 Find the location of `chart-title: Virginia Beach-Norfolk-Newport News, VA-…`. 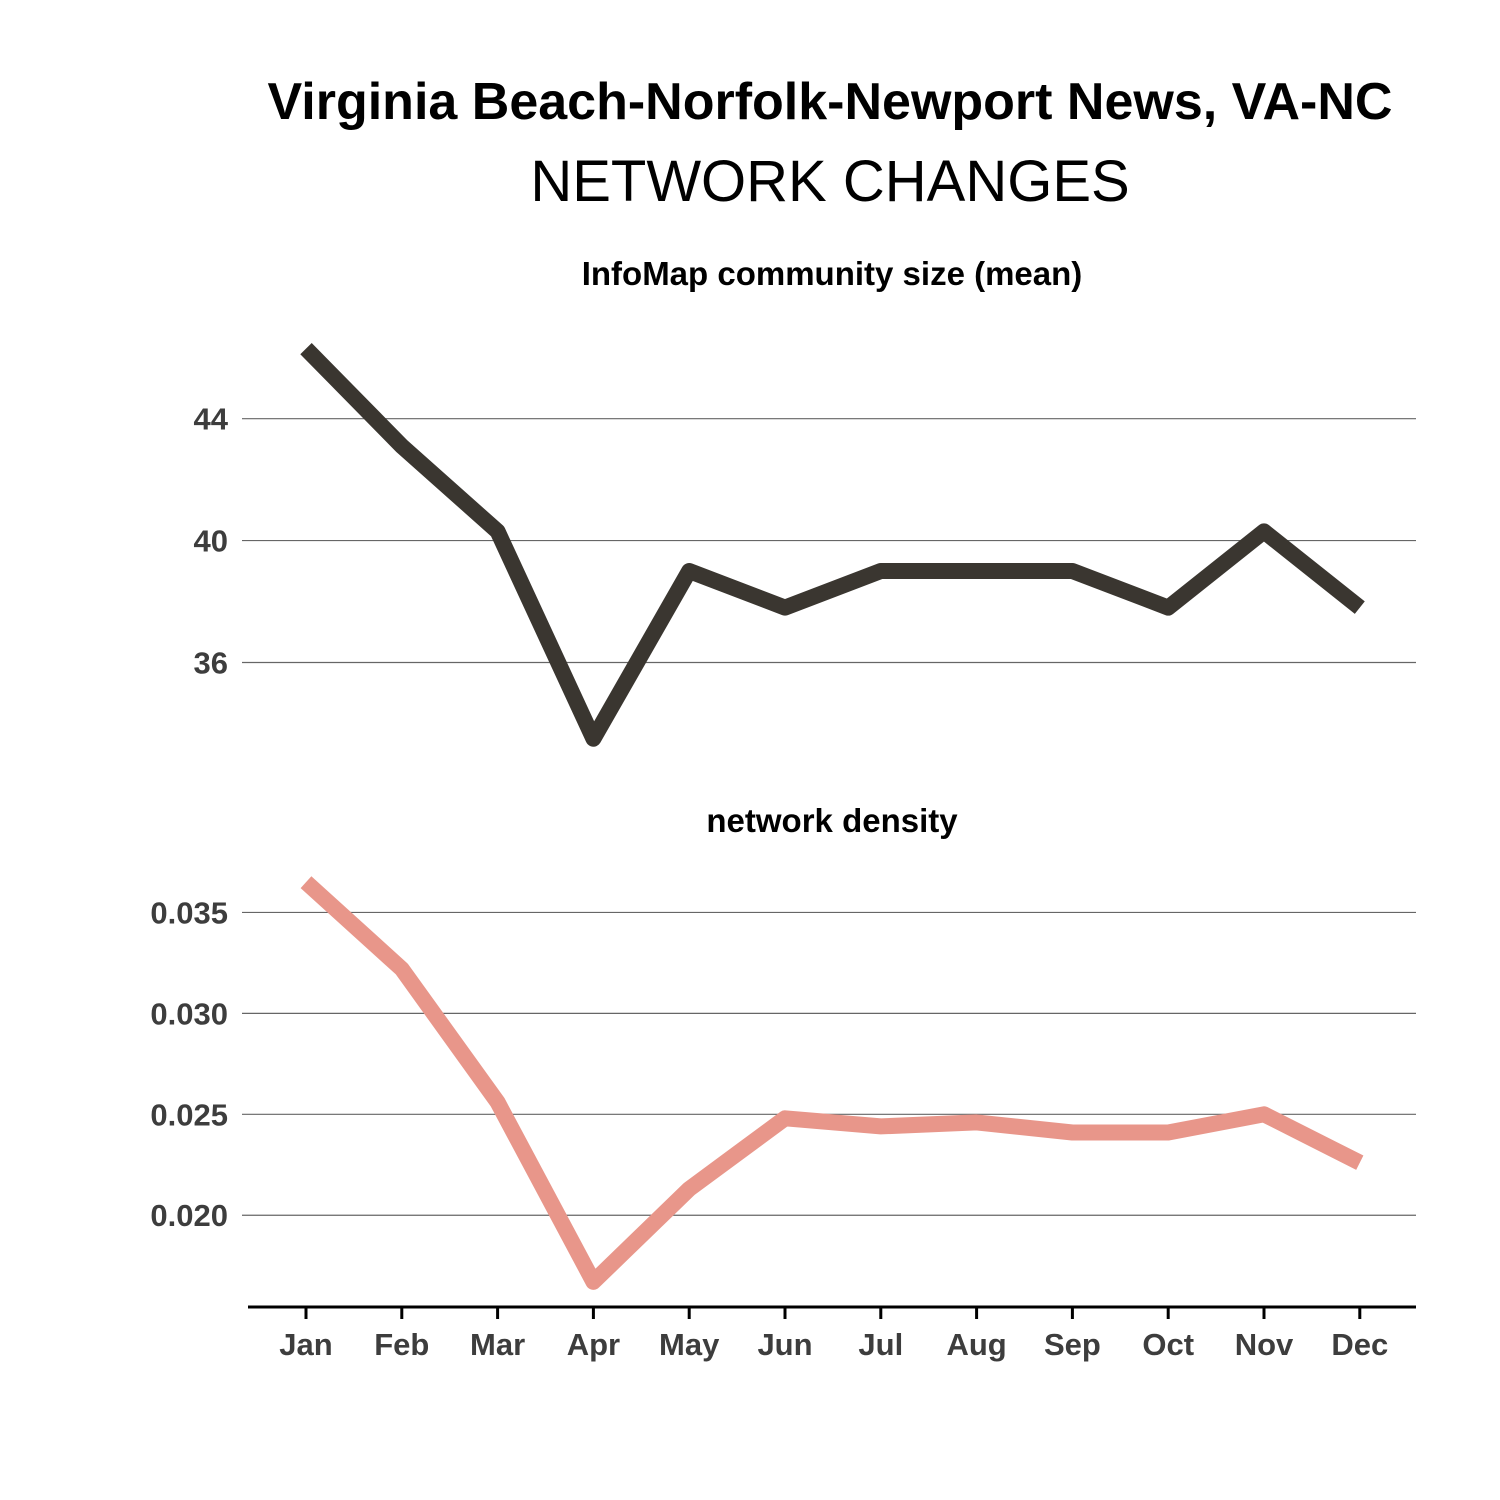

chart-title: Virginia Beach-Norfolk-Newport News, VA-… is located at coordinates (830, 102).